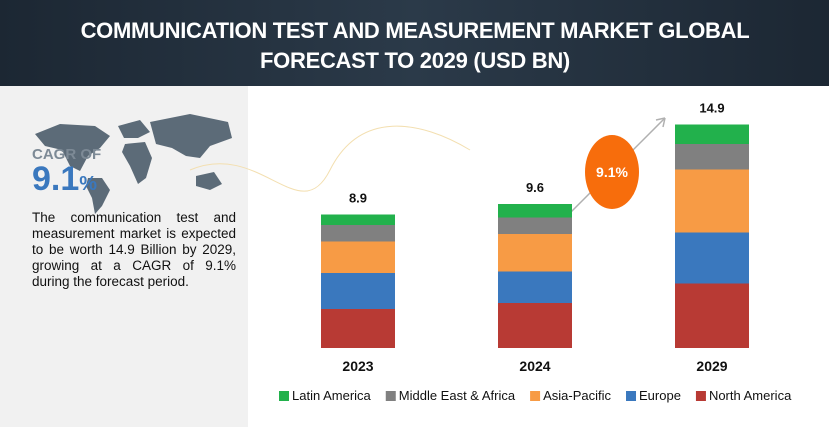 This screenshot has width=829, height=427. What do you see at coordinates (534, 366) in the screenshot?
I see `x-tick-label: 2024` at bounding box center [534, 366].